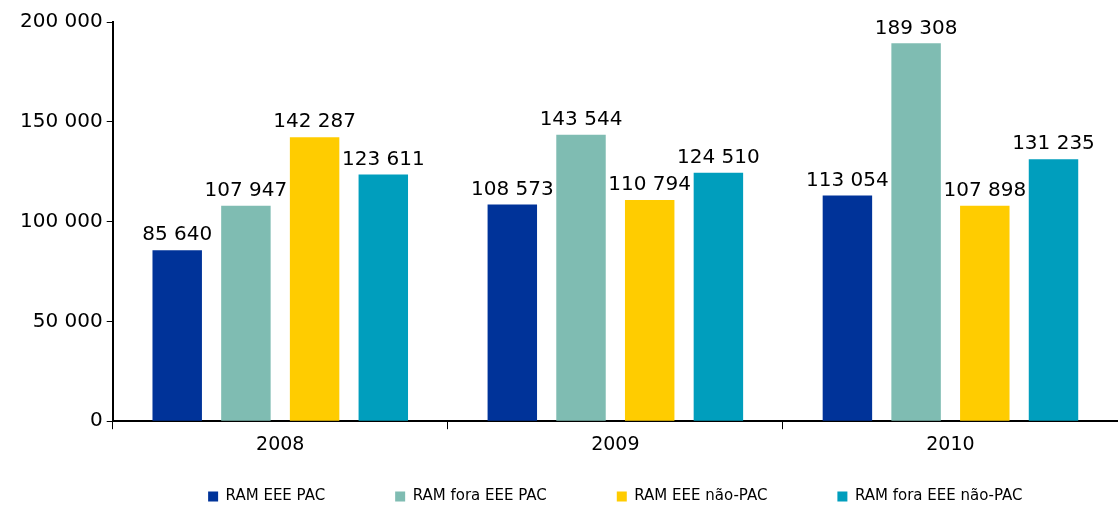  I want to click on legend-label: RAM EEE PAC, so click(275, 495).